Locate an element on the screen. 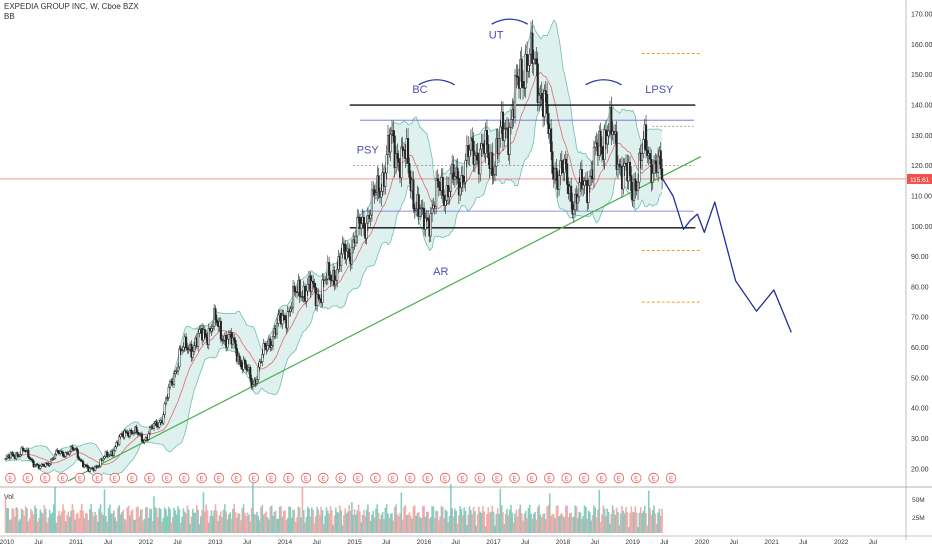 The width and height of the screenshot is (932, 550). volume-tick-label: 25M is located at coordinates (918, 518).